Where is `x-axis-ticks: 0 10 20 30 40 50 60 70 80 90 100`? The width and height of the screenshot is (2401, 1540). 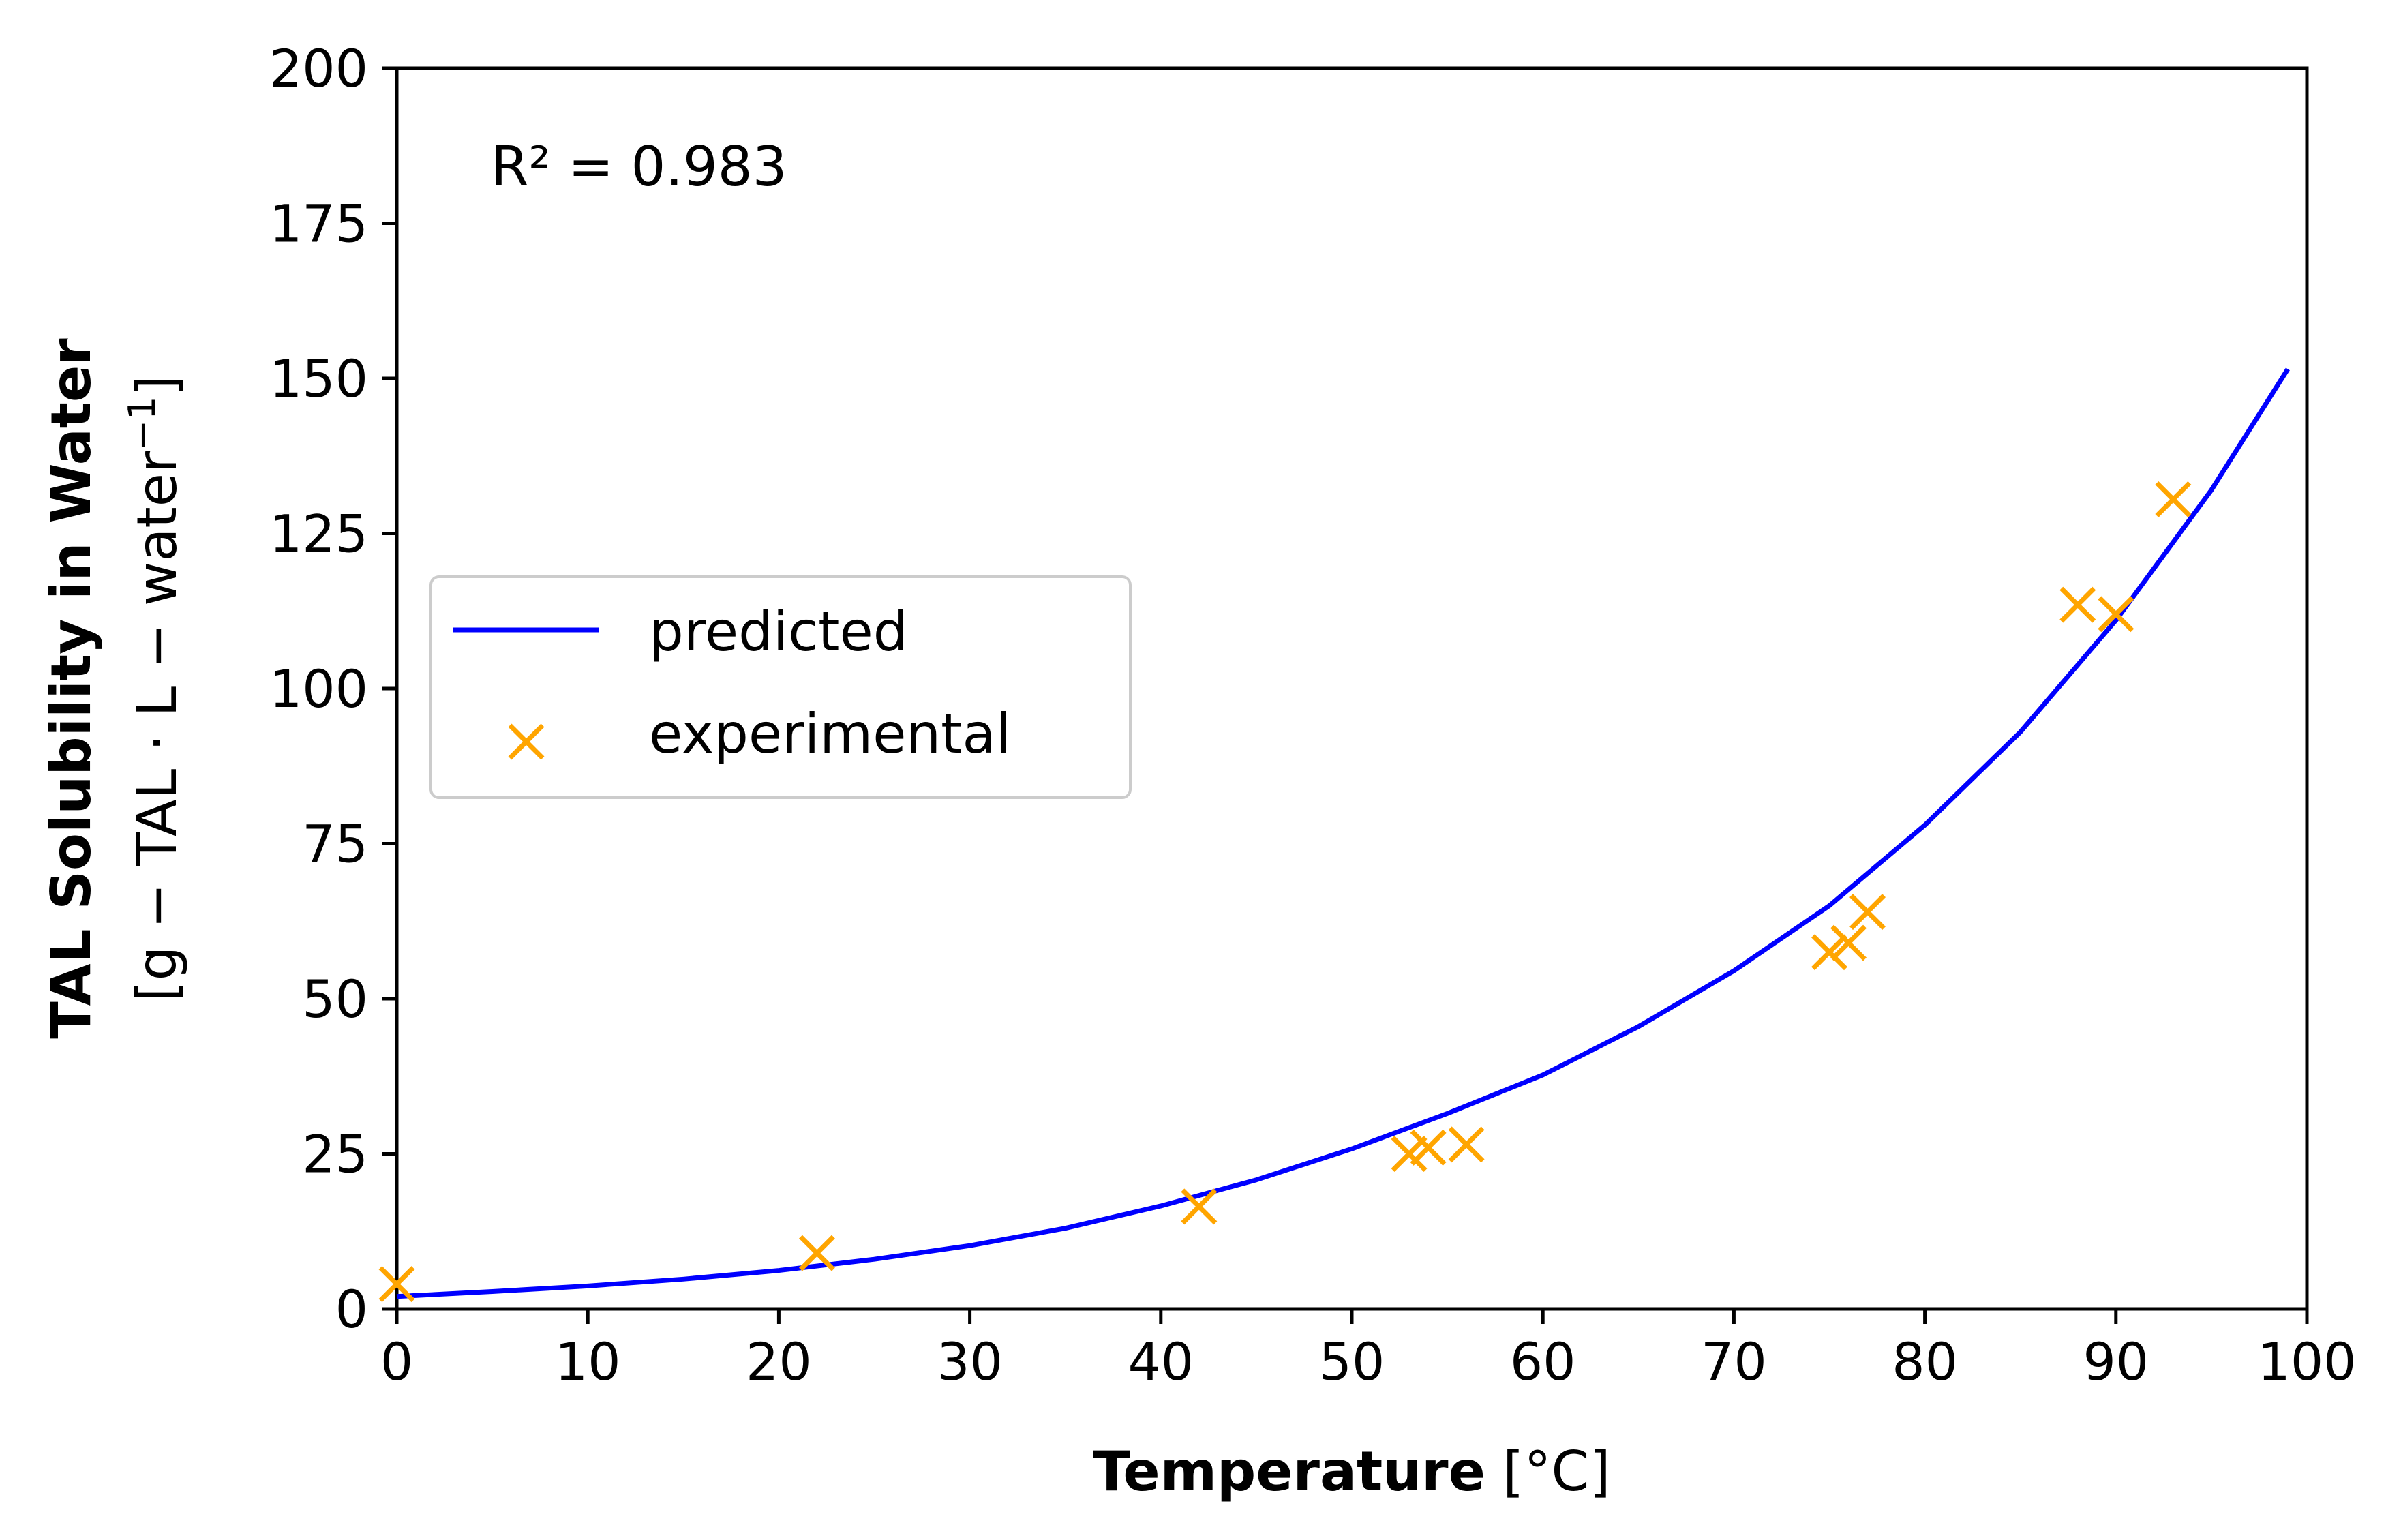
x-axis-ticks: 0 10 20 30 40 50 60 70 80 90 100 is located at coordinates (1368, 1351).